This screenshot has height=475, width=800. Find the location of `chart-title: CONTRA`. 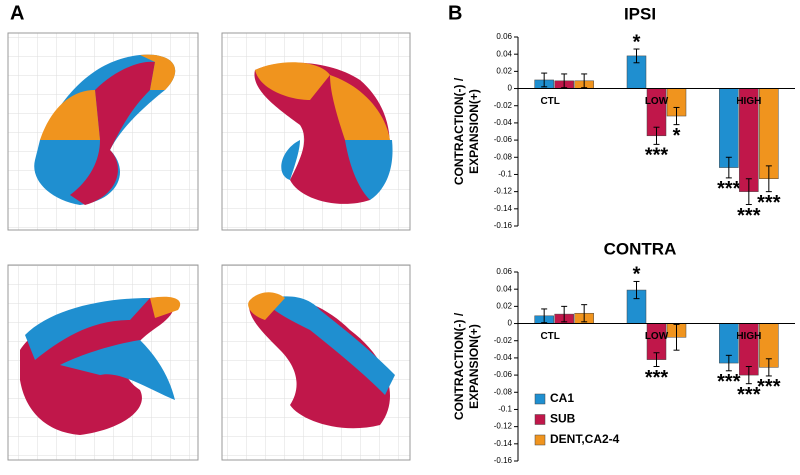

chart-title: CONTRA is located at coordinates (640, 248).